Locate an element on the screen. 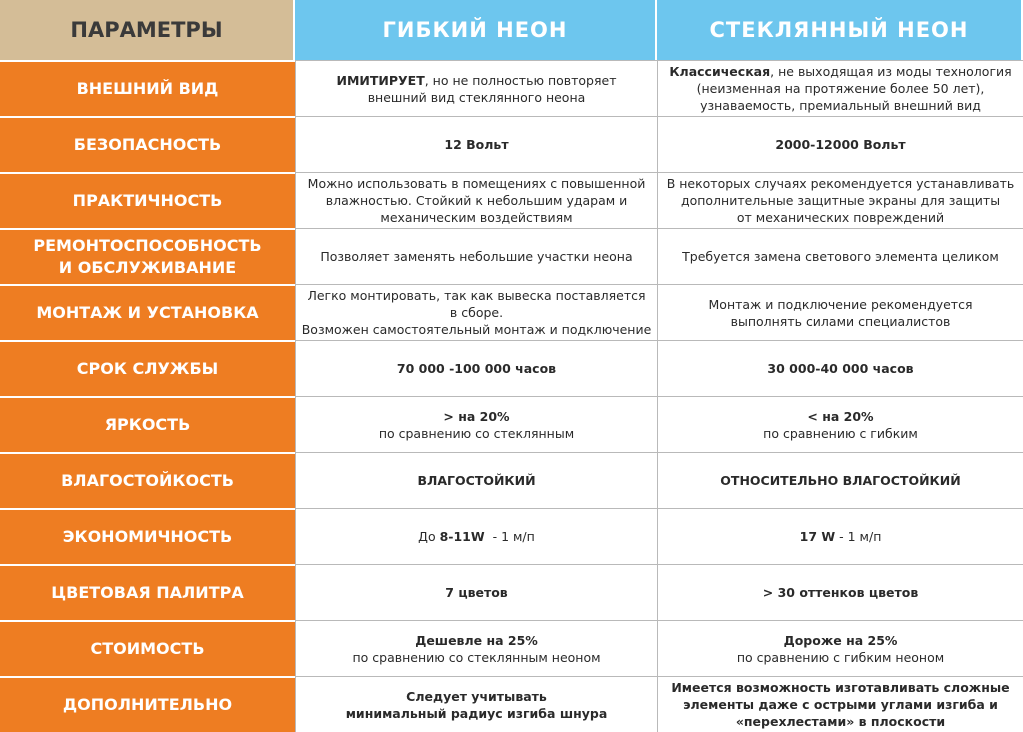  param-text: ВНЕШНИЙ ВИД is located at coordinates (147, 88).